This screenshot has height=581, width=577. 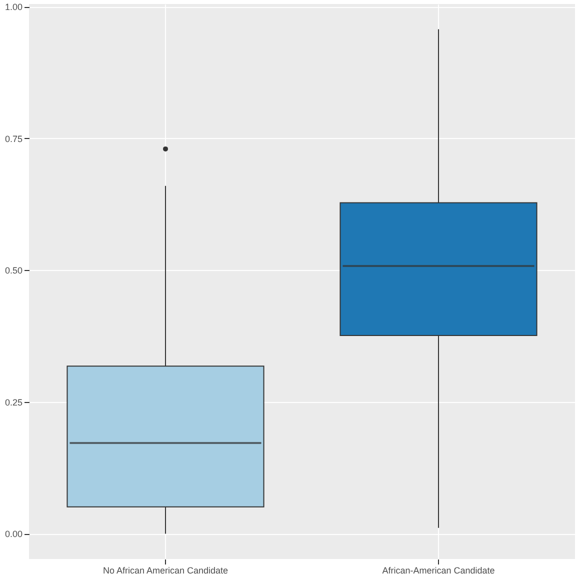 What do you see at coordinates (13, 271) in the screenshot?
I see `y-tick-label: 0.50` at bounding box center [13, 271].